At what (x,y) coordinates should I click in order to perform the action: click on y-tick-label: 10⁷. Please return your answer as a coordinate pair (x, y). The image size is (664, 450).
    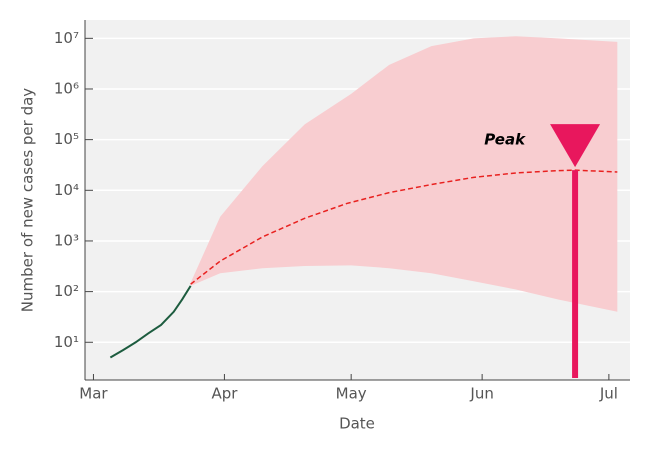
    Looking at the image, I should click on (66, 38).